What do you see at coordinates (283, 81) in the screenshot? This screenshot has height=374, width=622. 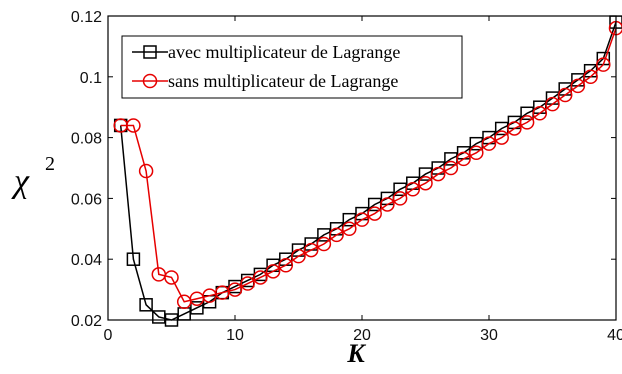 I see `legend-label-2: sans multiplicateur de Lagrange` at bounding box center [283, 81].